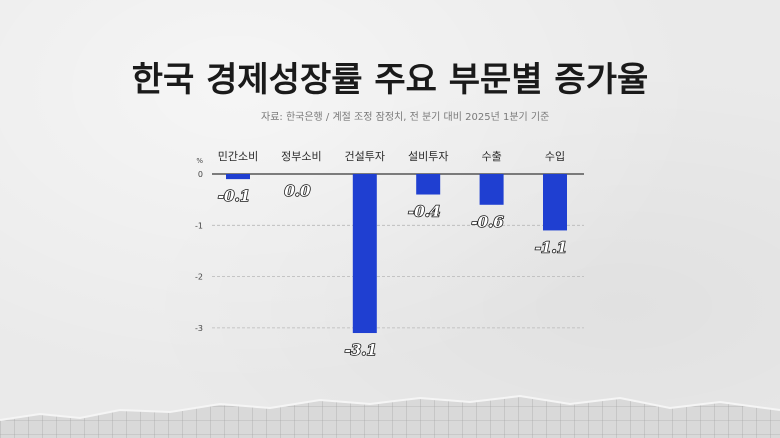  Describe the element at coordinates (555, 156) in the screenshot. I see `category-label: 수입` at that location.